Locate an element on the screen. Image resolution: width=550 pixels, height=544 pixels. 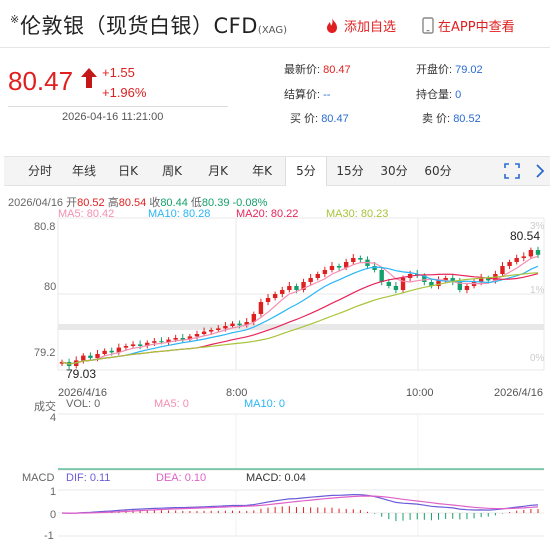
open-price-value: 79.02 is located at coordinates (469, 70).